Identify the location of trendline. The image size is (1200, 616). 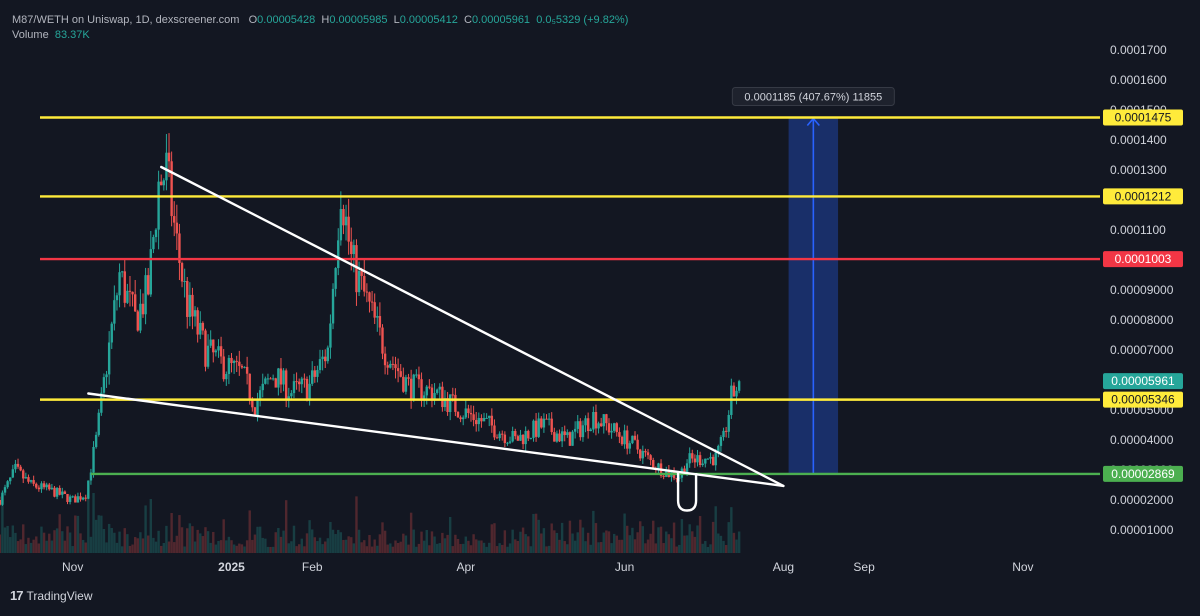
(436, 440).